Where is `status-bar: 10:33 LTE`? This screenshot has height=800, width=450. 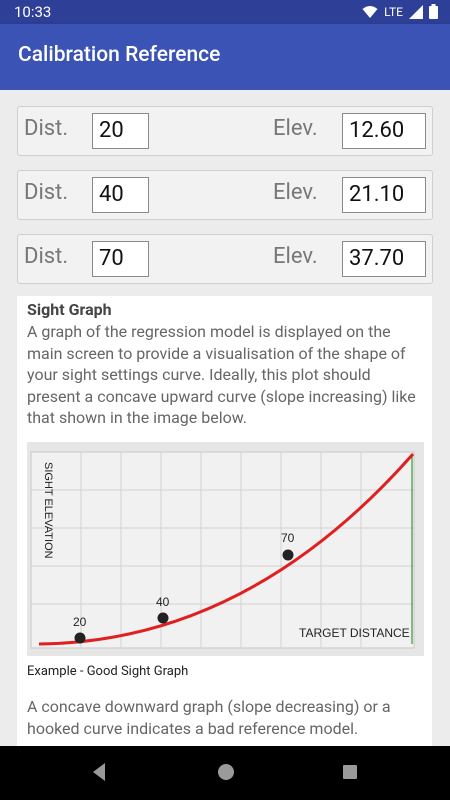
status-bar: 10:33 LTE is located at coordinates (225, 12).